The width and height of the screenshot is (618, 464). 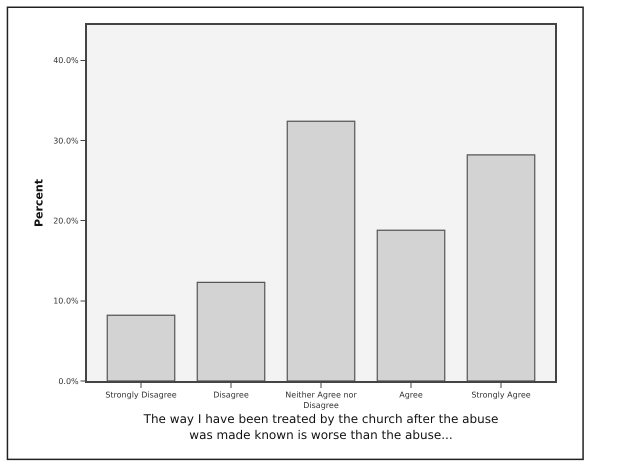 What do you see at coordinates (66, 221) in the screenshot?
I see `y-tick-label: 20.0%` at bounding box center [66, 221].